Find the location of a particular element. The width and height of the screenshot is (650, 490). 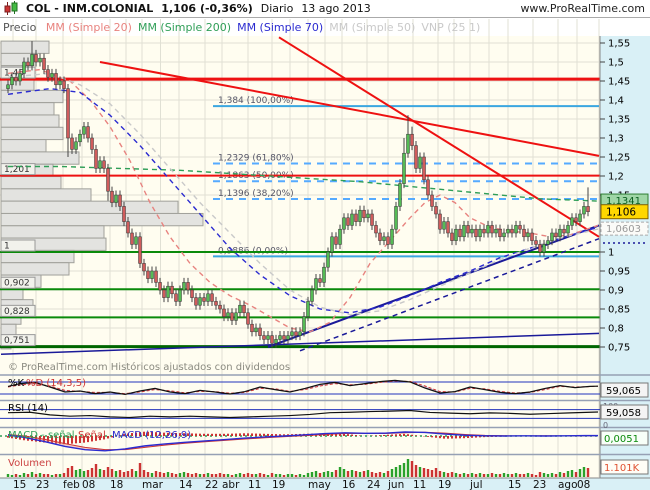

legend-item-3: MM (Simple 70) is located at coordinates (280, 27).